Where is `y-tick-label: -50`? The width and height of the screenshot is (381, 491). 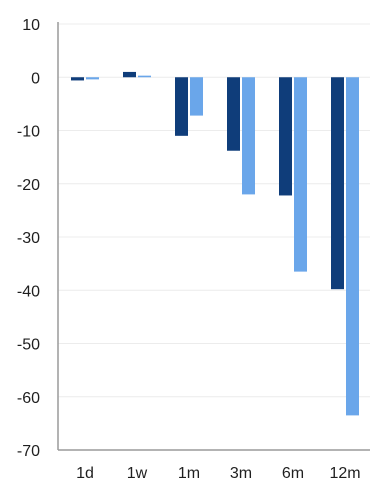 y-tick-label: -50 is located at coordinates (28, 345).